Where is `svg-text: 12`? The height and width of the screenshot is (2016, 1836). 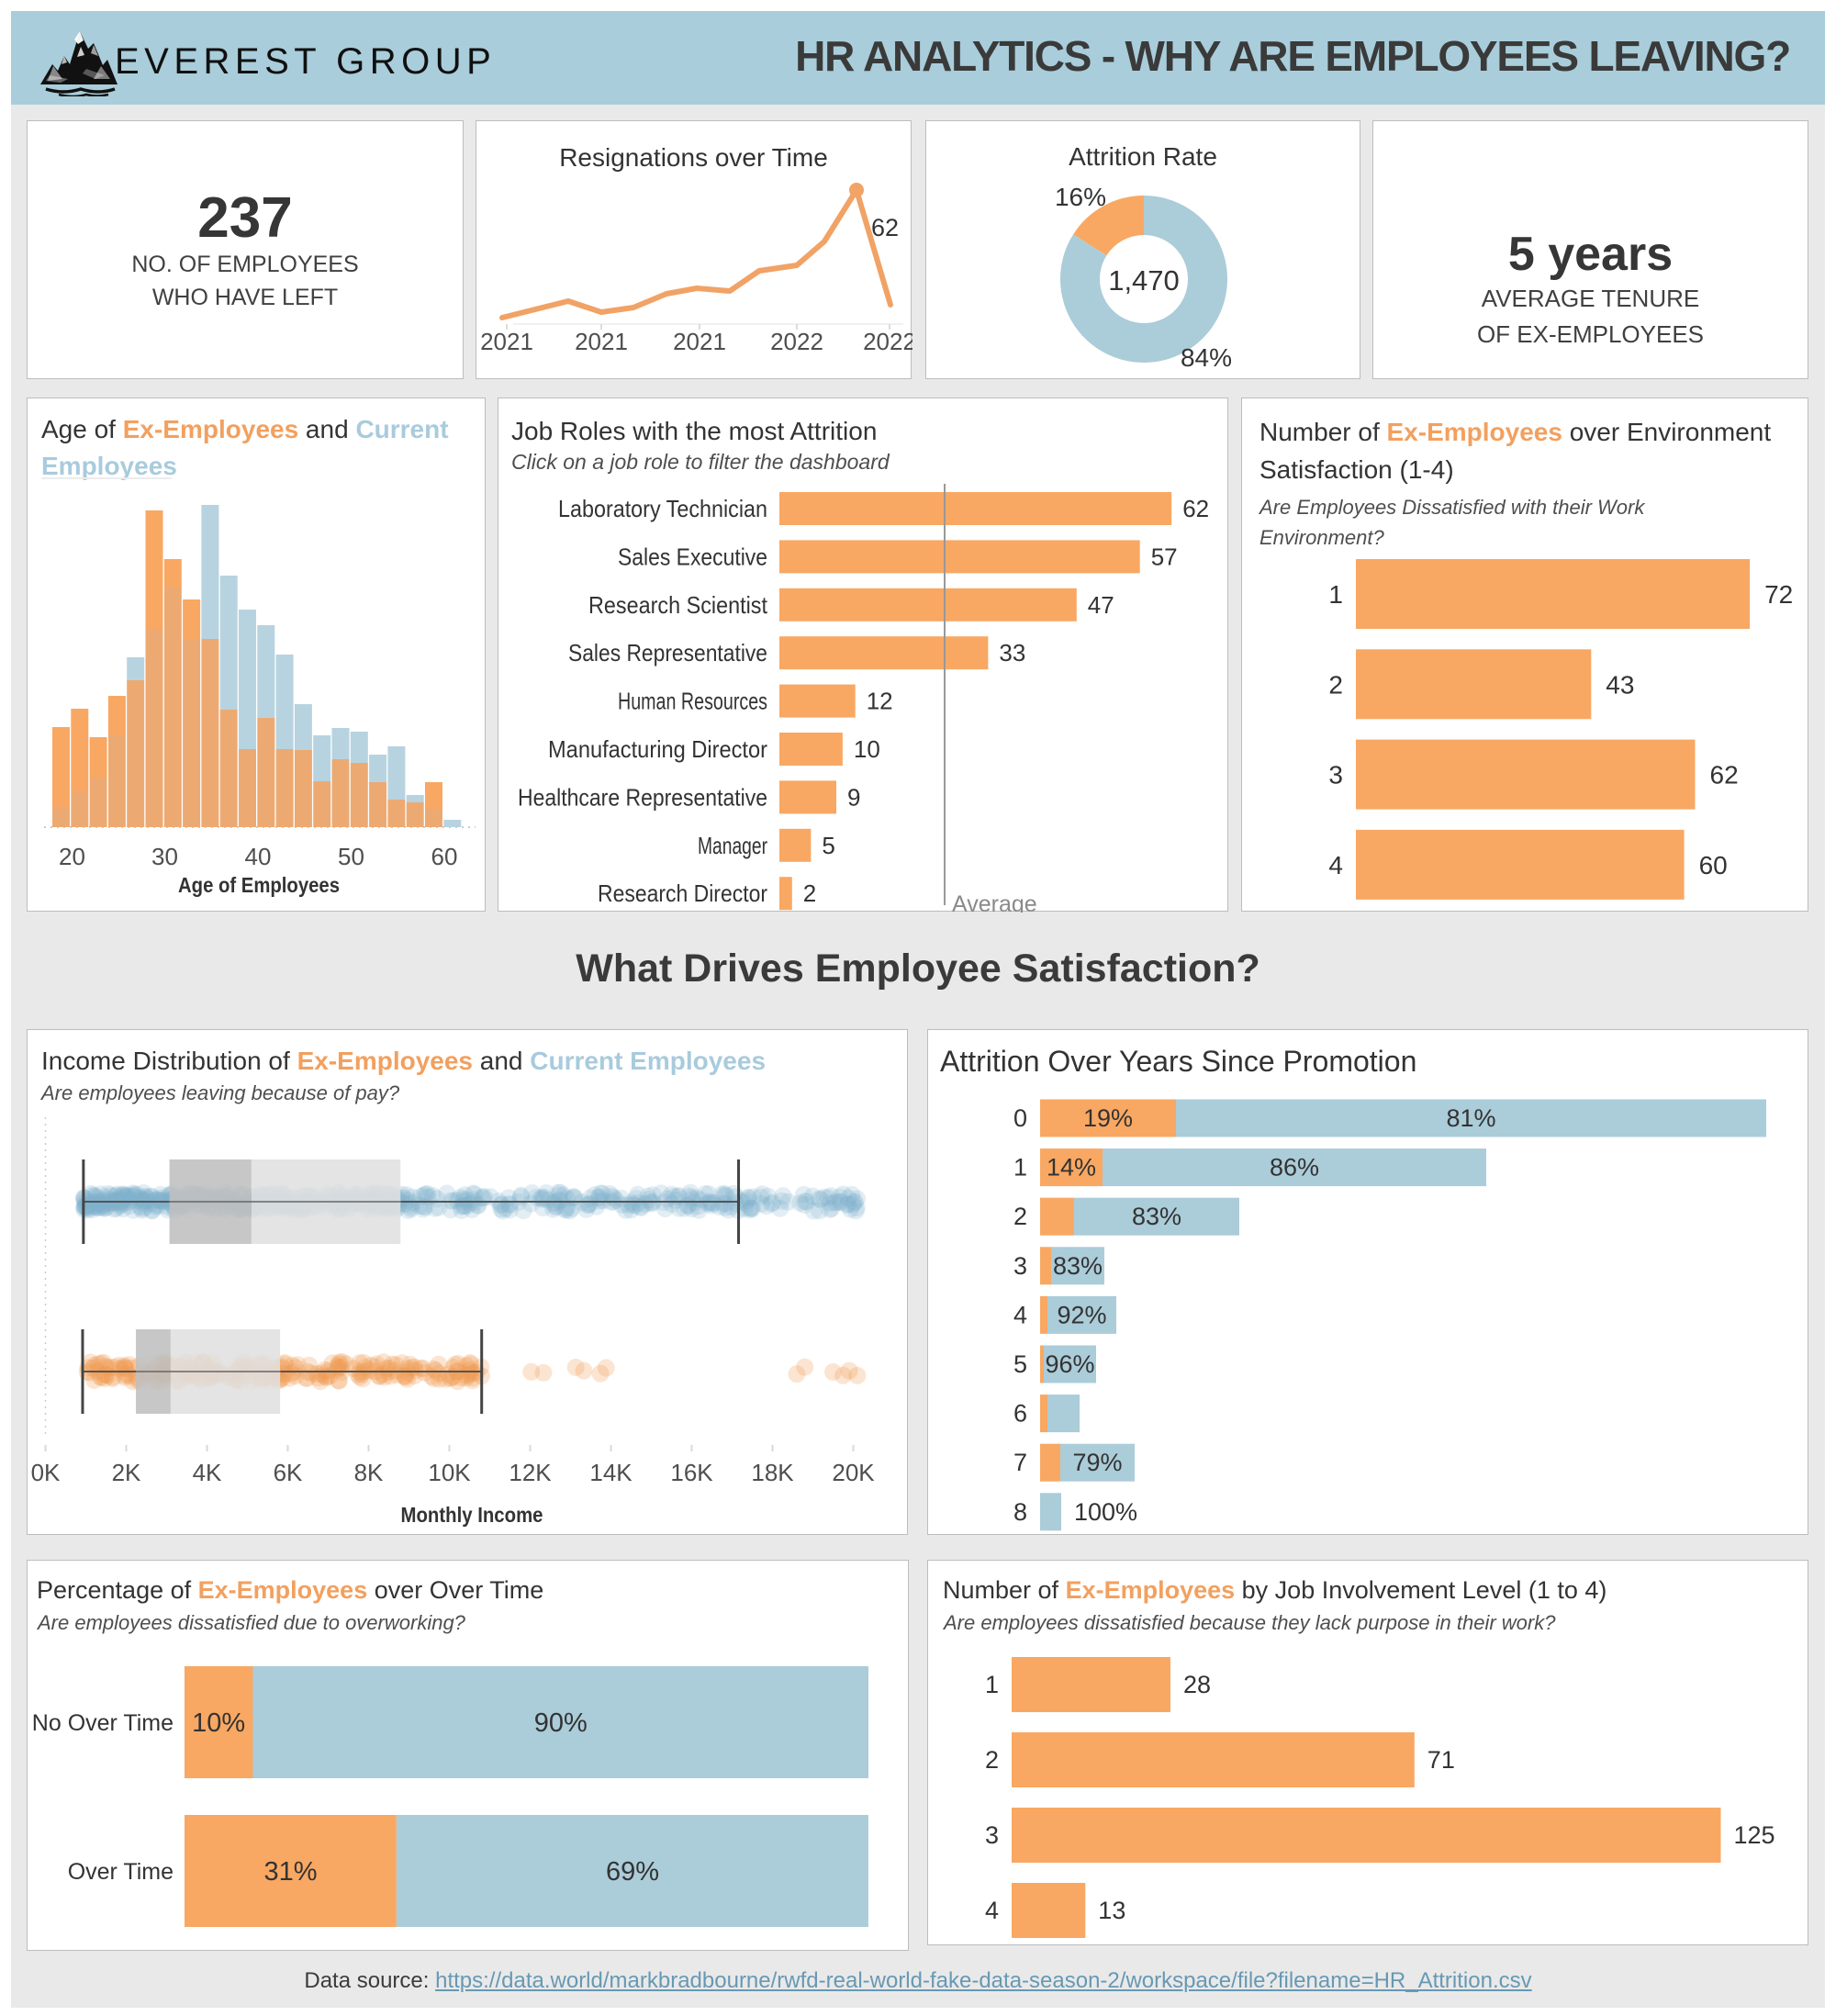
svg-text: 12 is located at coordinates (880, 701).